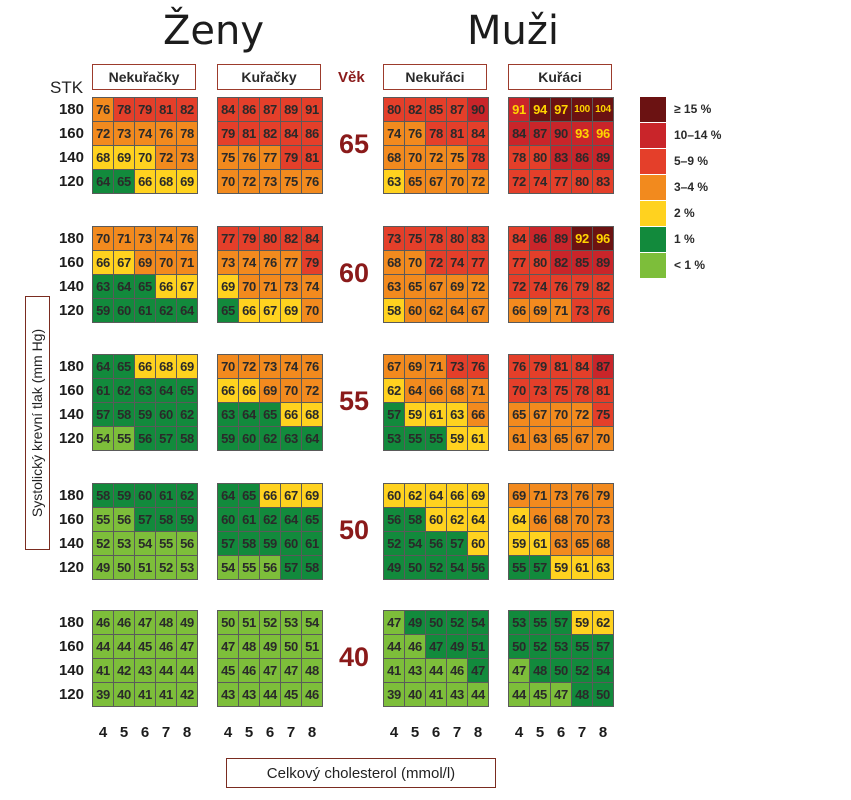 This screenshot has width=851, height=800. What do you see at coordinates (145, 402) in the screenshot?
I see `risk-grid-women-nonsmoker-55: 64 65 66 68 69 61 62 63 64 65 57 58 59 60 62 54 55 56 57 58` at bounding box center [145, 402].